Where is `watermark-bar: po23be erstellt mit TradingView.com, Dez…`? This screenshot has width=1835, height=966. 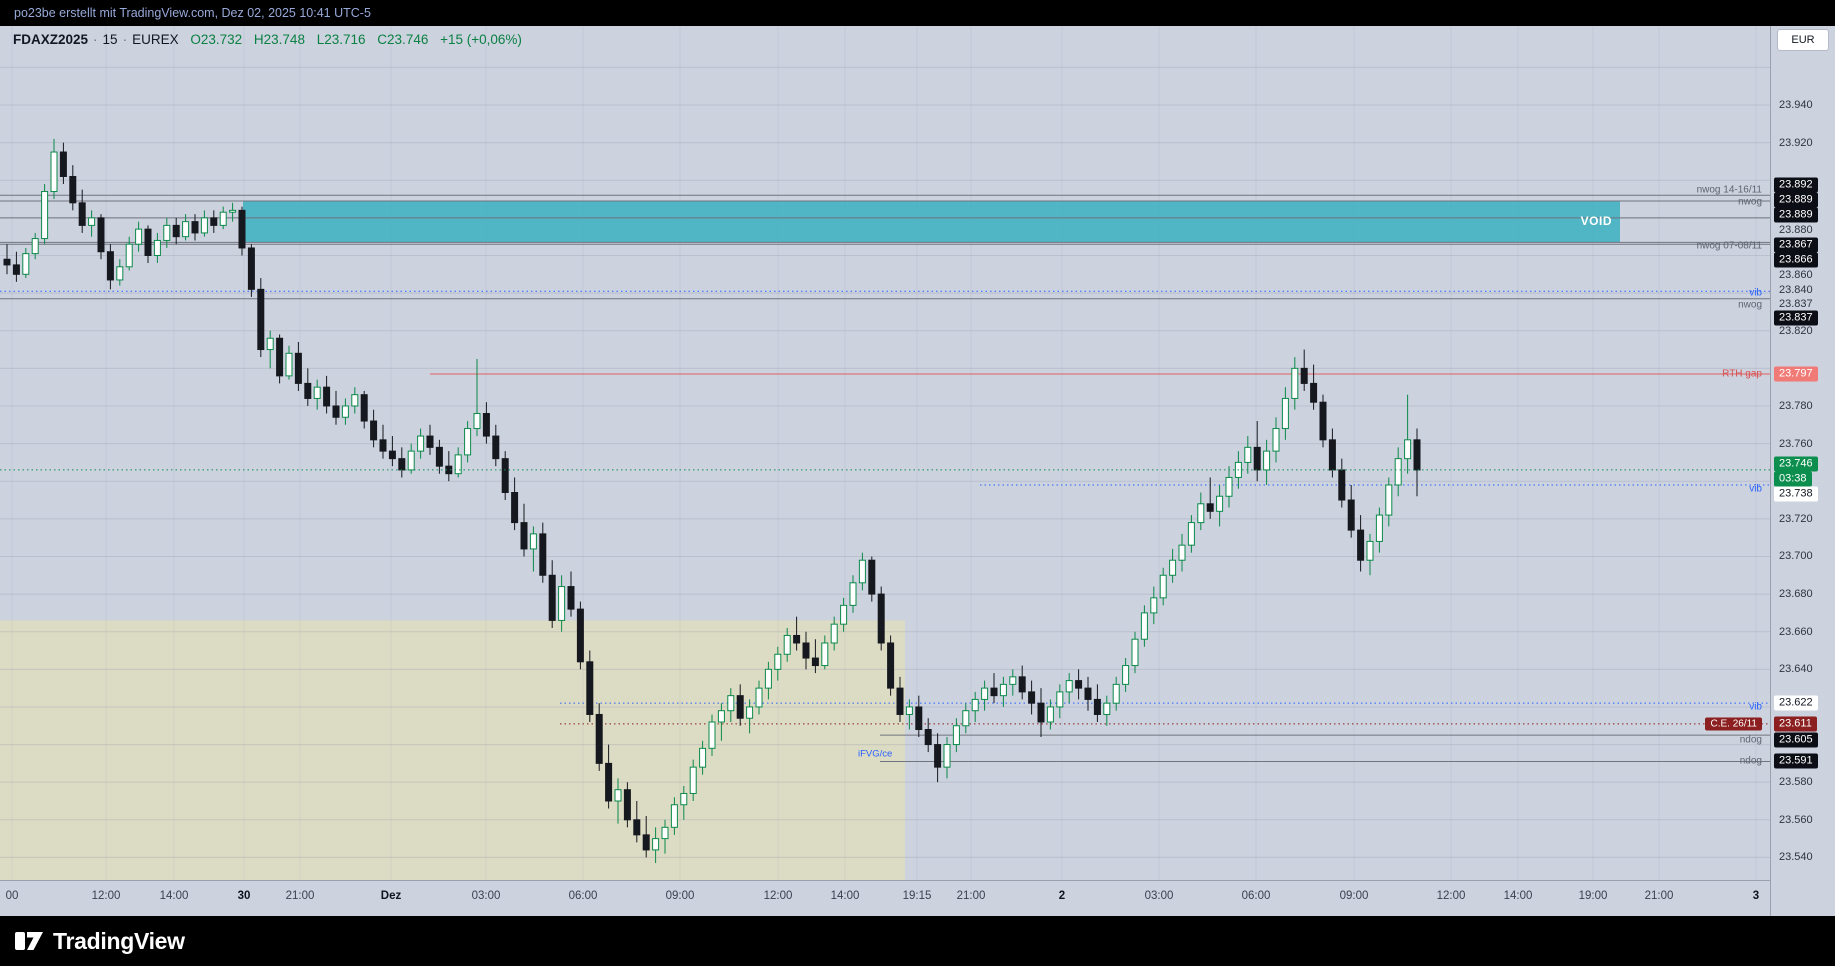 watermark-bar: po23be erstellt mit TradingView.com, Dez… is located at coordinates (917, 13).